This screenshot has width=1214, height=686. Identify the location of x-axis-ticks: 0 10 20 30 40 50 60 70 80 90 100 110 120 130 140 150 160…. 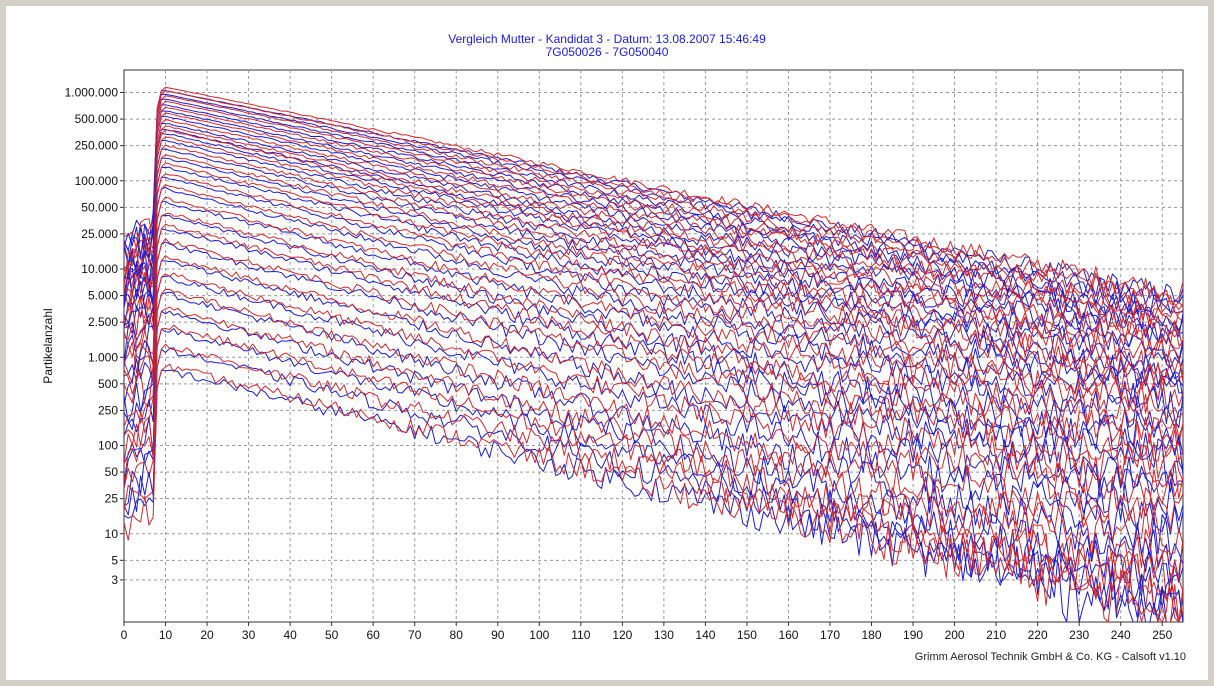
(647, 632).